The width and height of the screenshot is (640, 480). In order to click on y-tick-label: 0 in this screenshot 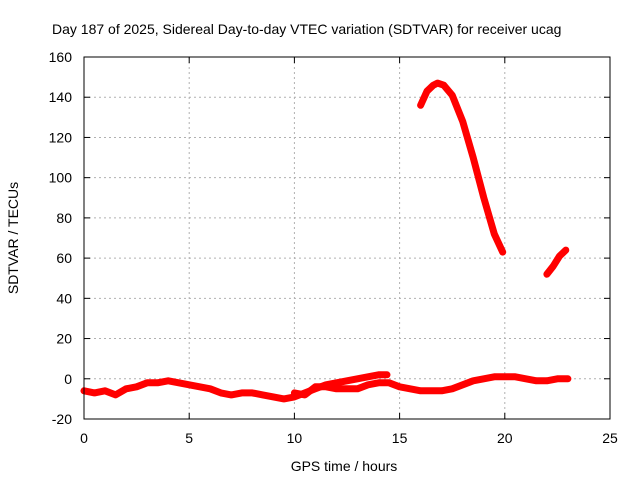, I will do `click(68, 379)`.